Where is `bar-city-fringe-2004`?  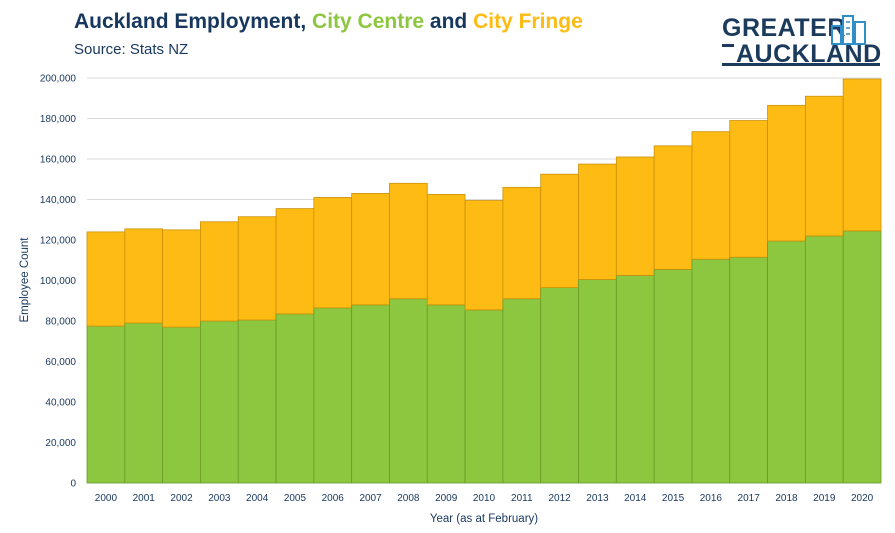
bar-city-fringe-2004 is located at coordinates (257, 268).